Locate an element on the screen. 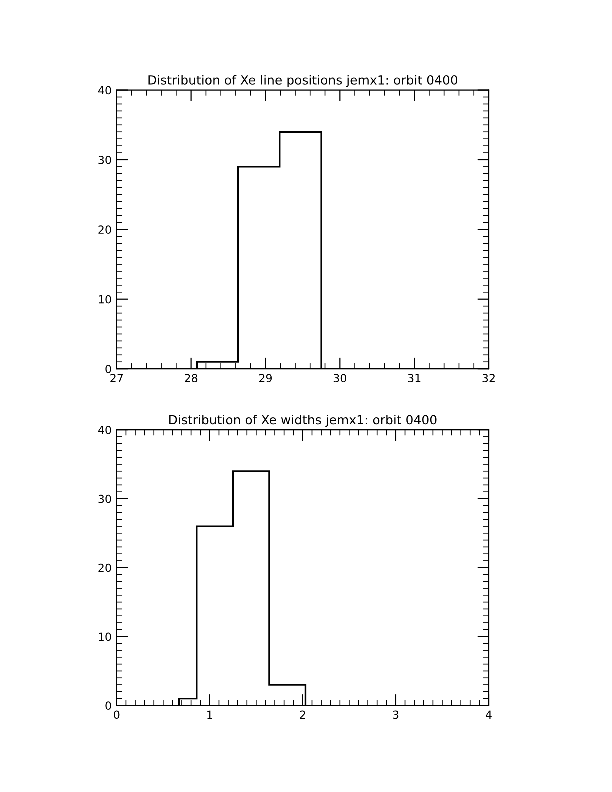  x-tick-label: 29 is located at coordinates (265, 378).